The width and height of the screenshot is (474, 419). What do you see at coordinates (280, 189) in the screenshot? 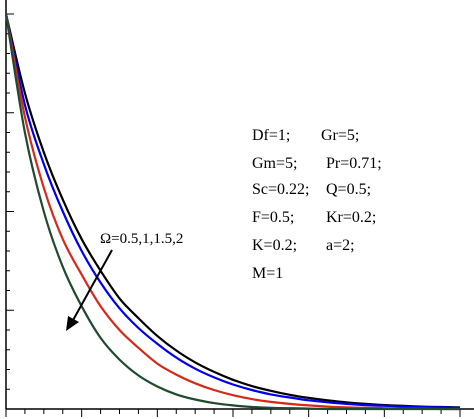
I see `param-sc: Sc=0.22;` at bounding box center [280, 189].